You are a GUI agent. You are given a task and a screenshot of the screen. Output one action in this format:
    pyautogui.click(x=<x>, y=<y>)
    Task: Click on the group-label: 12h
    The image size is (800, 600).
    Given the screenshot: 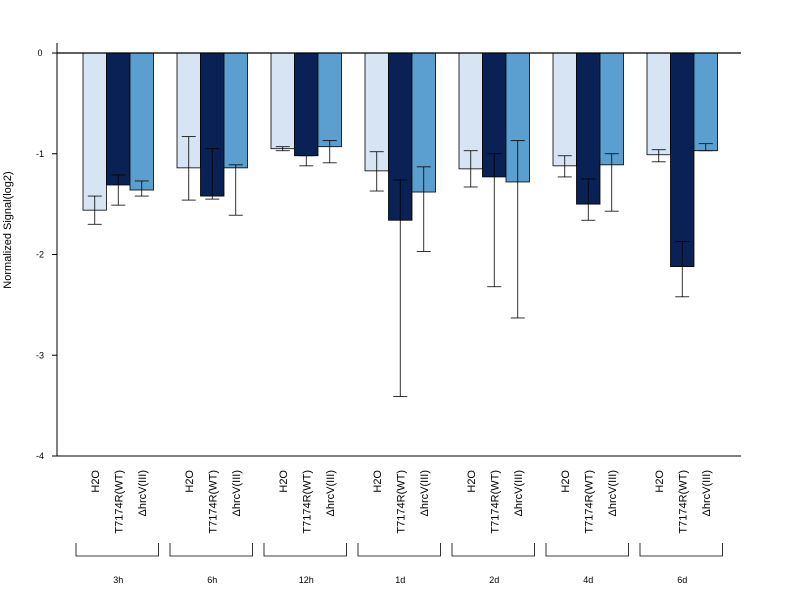 What is the action you would take?
    pyautogui.click(x=306, y=580)
    